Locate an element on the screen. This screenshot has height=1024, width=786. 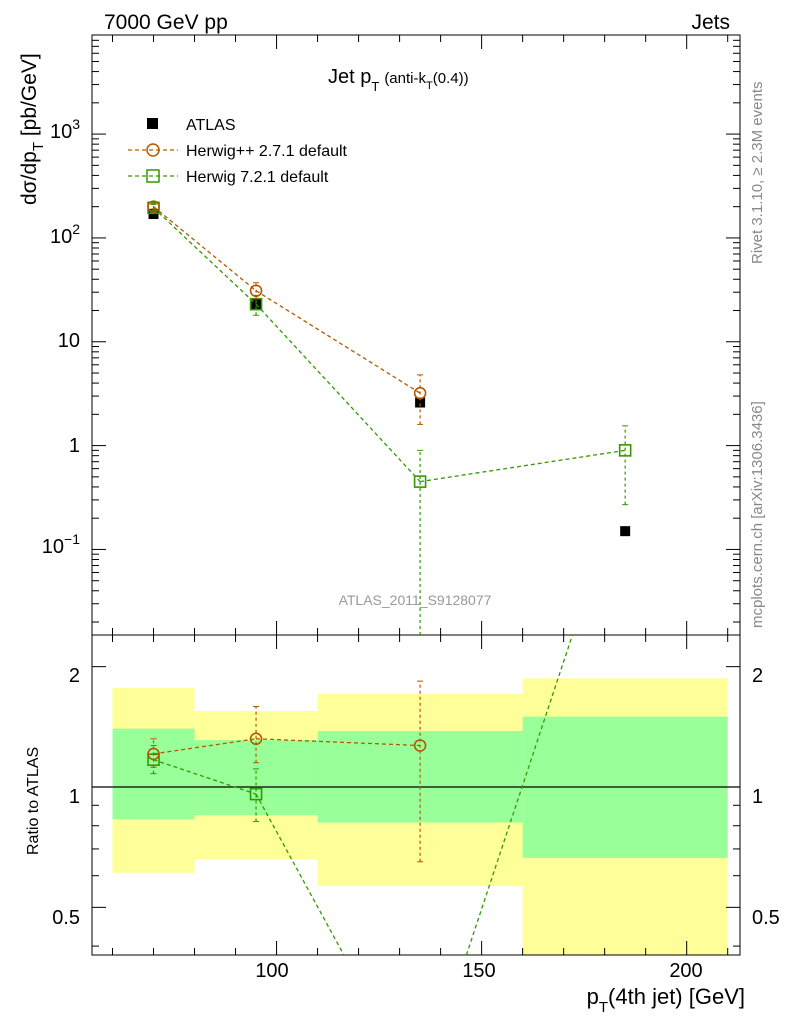
y-axis-label-main: dσ/dpT [pb/GeV] is located at coordinates (32, 129).